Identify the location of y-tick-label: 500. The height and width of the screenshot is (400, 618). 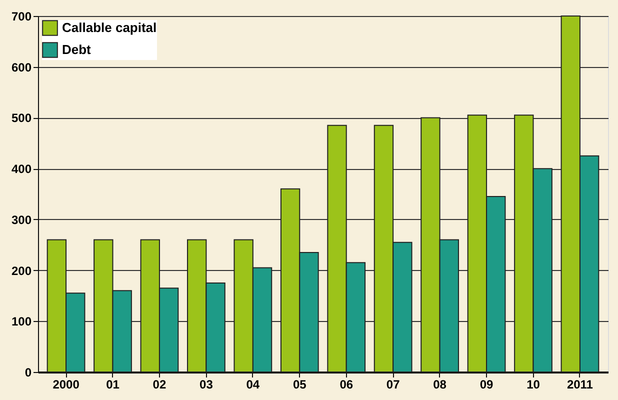
(21, 118).